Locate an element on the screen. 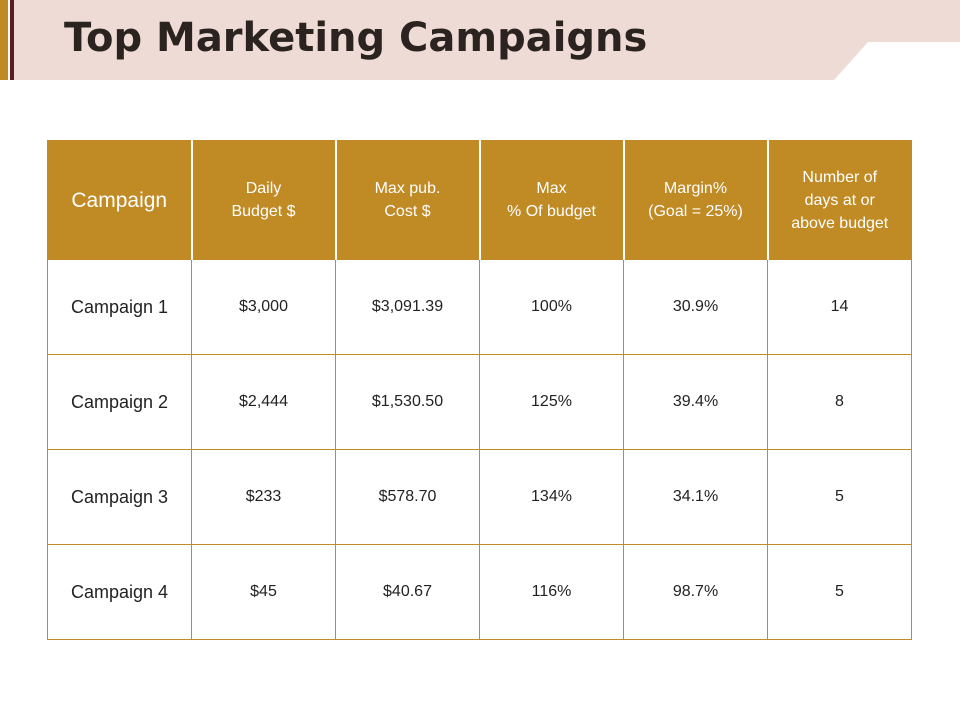 This screenshot has width=960, height=720. header-line: Daily is located at coordinates (263, 188).